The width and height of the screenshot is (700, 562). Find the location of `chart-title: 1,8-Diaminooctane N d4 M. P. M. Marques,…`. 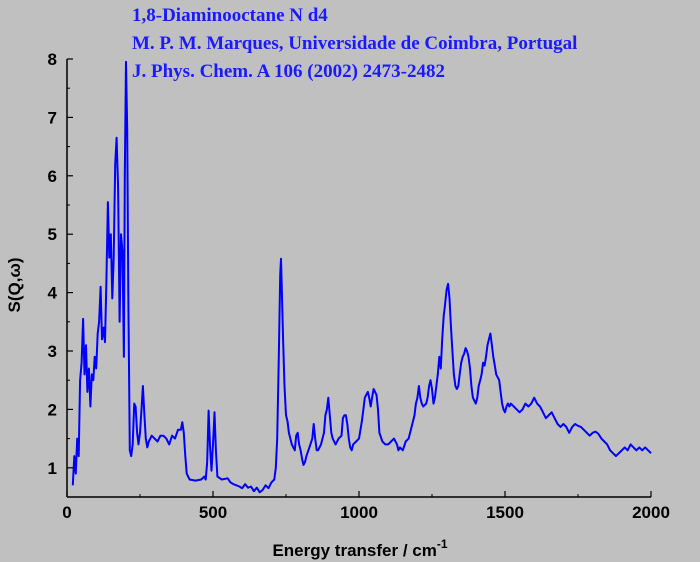

chart-title: 1,8-Diaminooctane N d4 M. P. M. Marques,… is located at coordinates (354, 43).